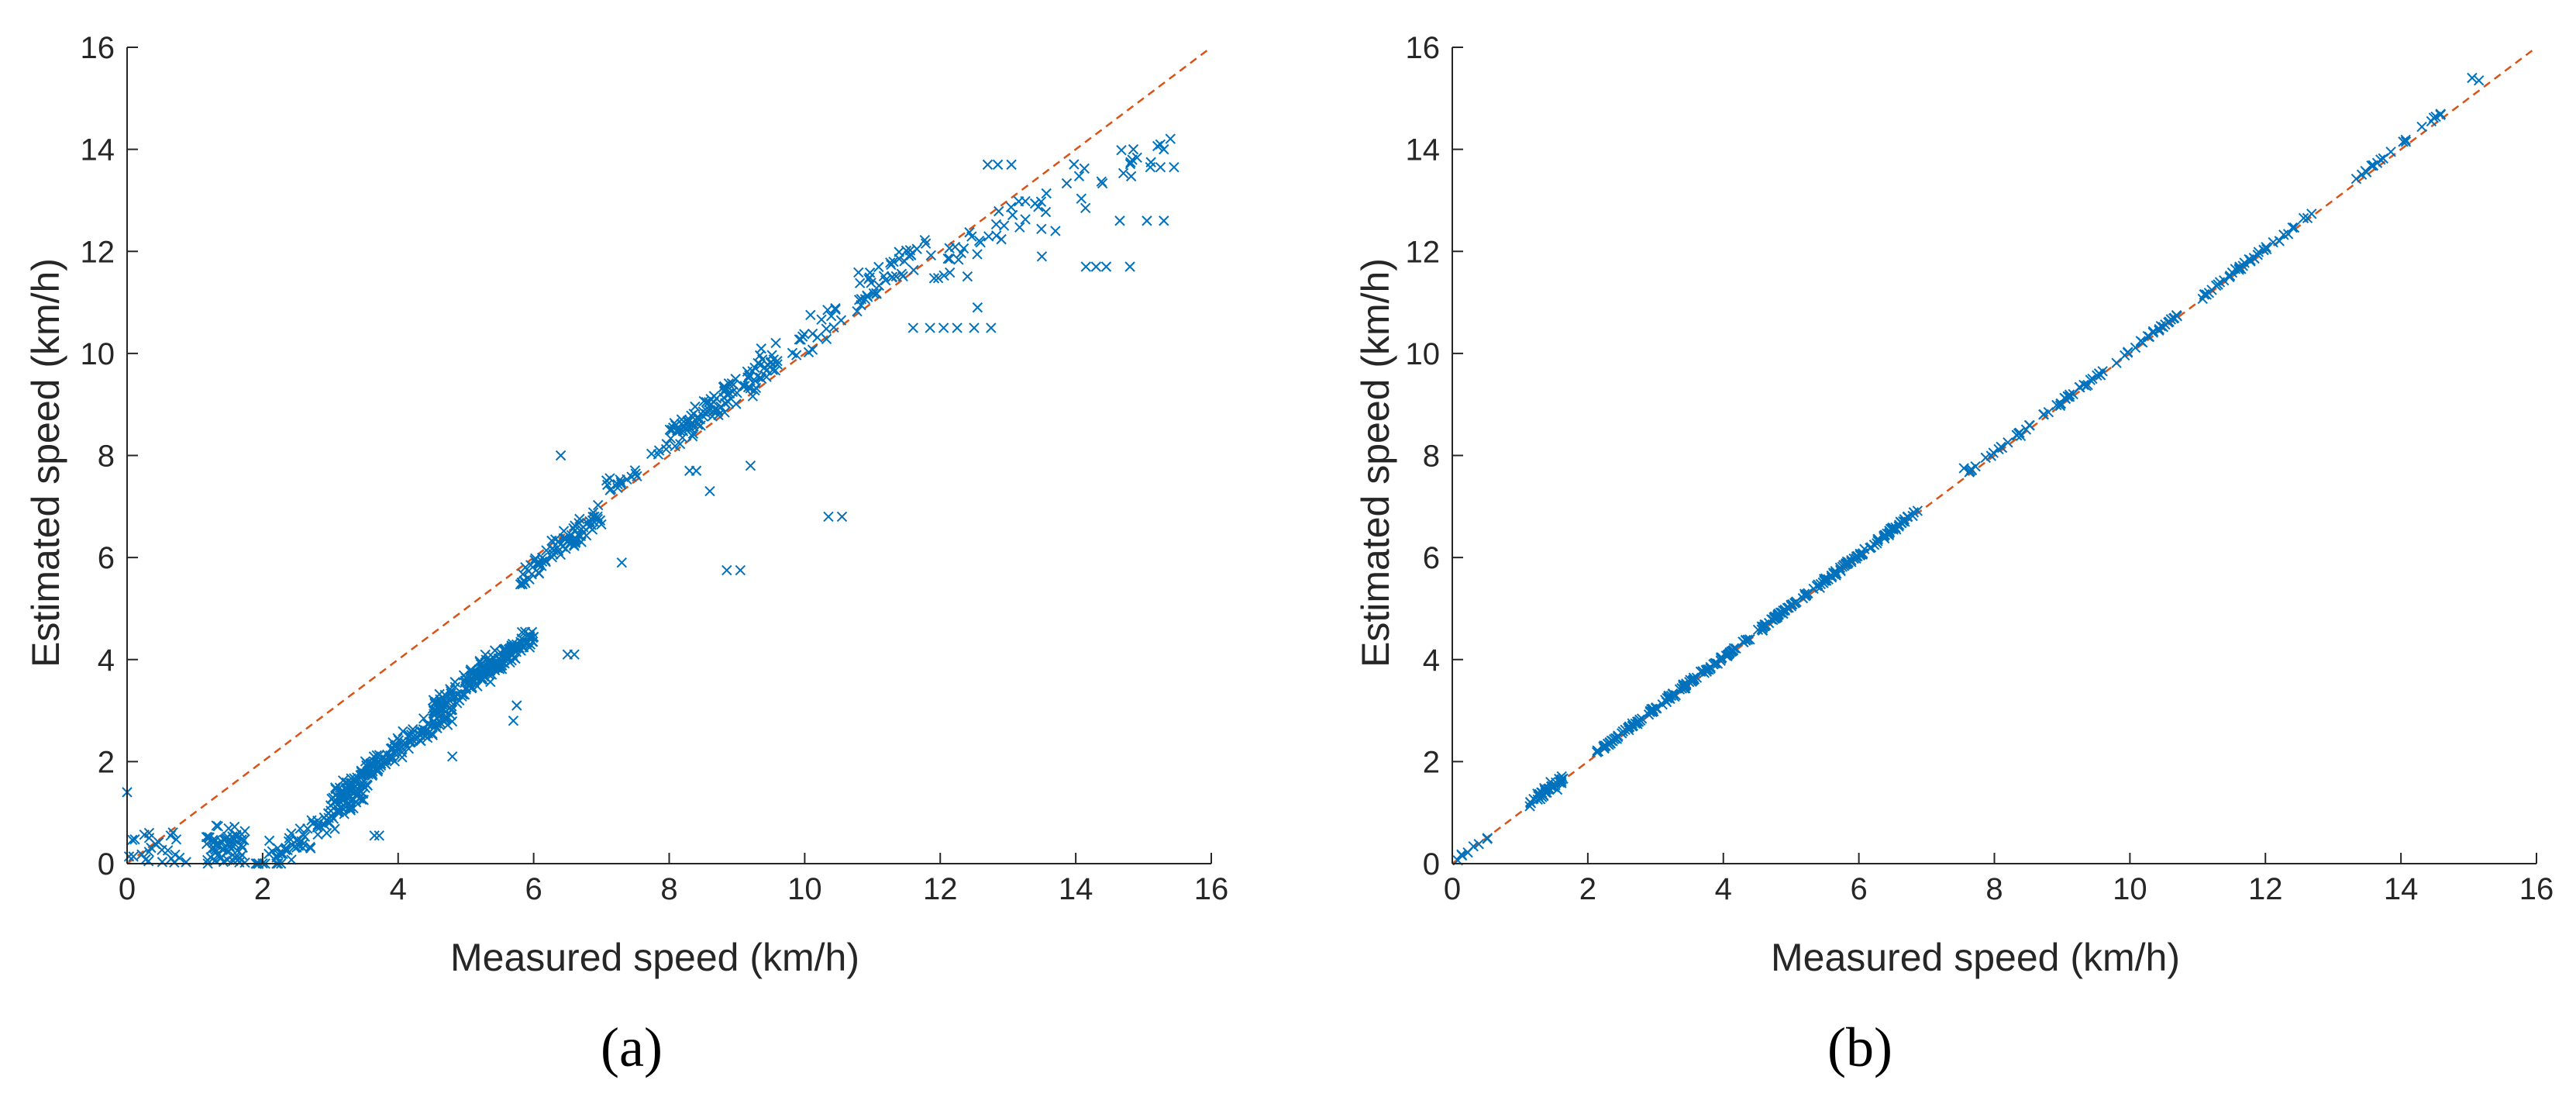  I want to click on x-tick-label: 6, so click(1859, 889).